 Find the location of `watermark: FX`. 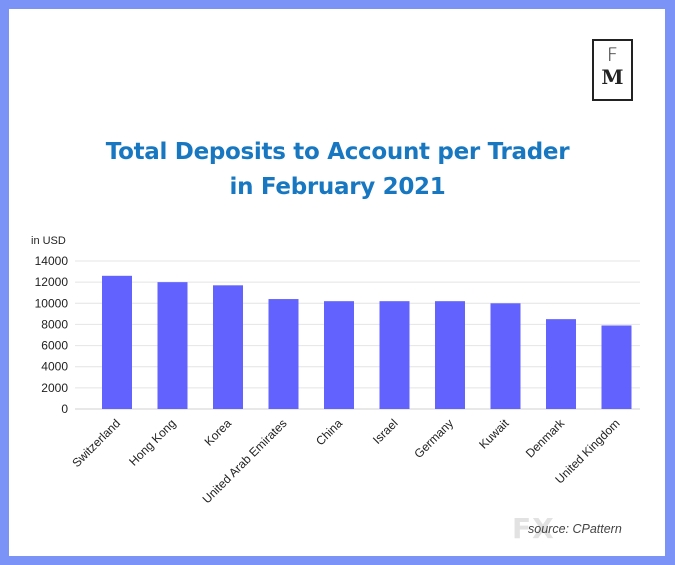

watermark: FX is located at coordinates (533, 528).